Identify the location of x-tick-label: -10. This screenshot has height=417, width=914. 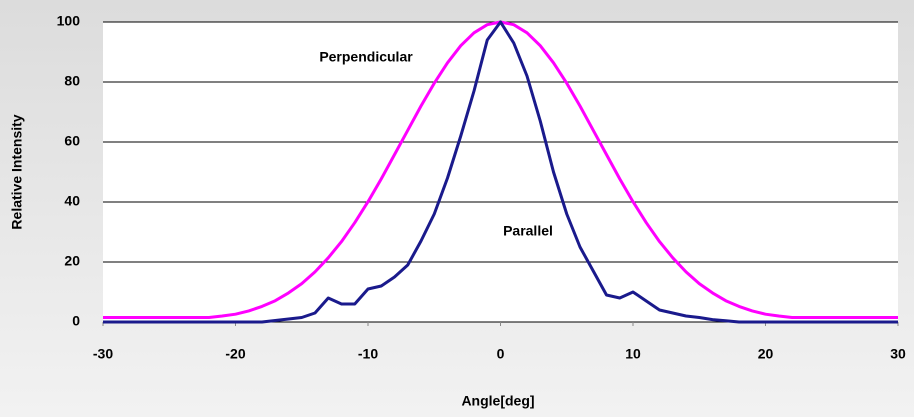
(368, 354).